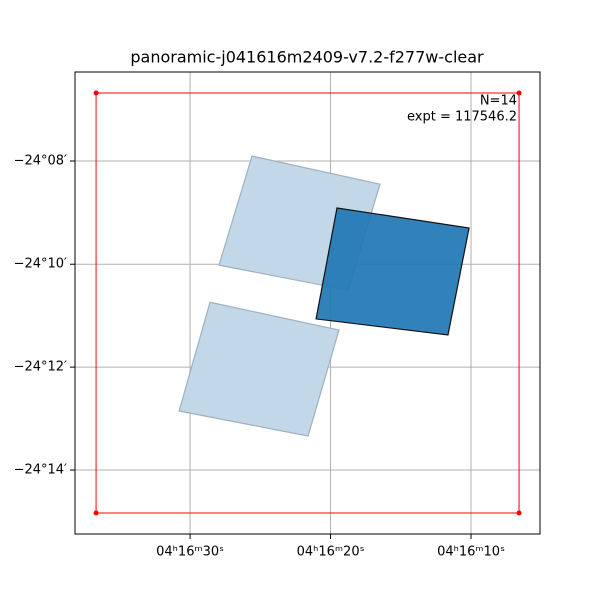  I want to click on y-tick-label: −24°10′, so click(40, 264).